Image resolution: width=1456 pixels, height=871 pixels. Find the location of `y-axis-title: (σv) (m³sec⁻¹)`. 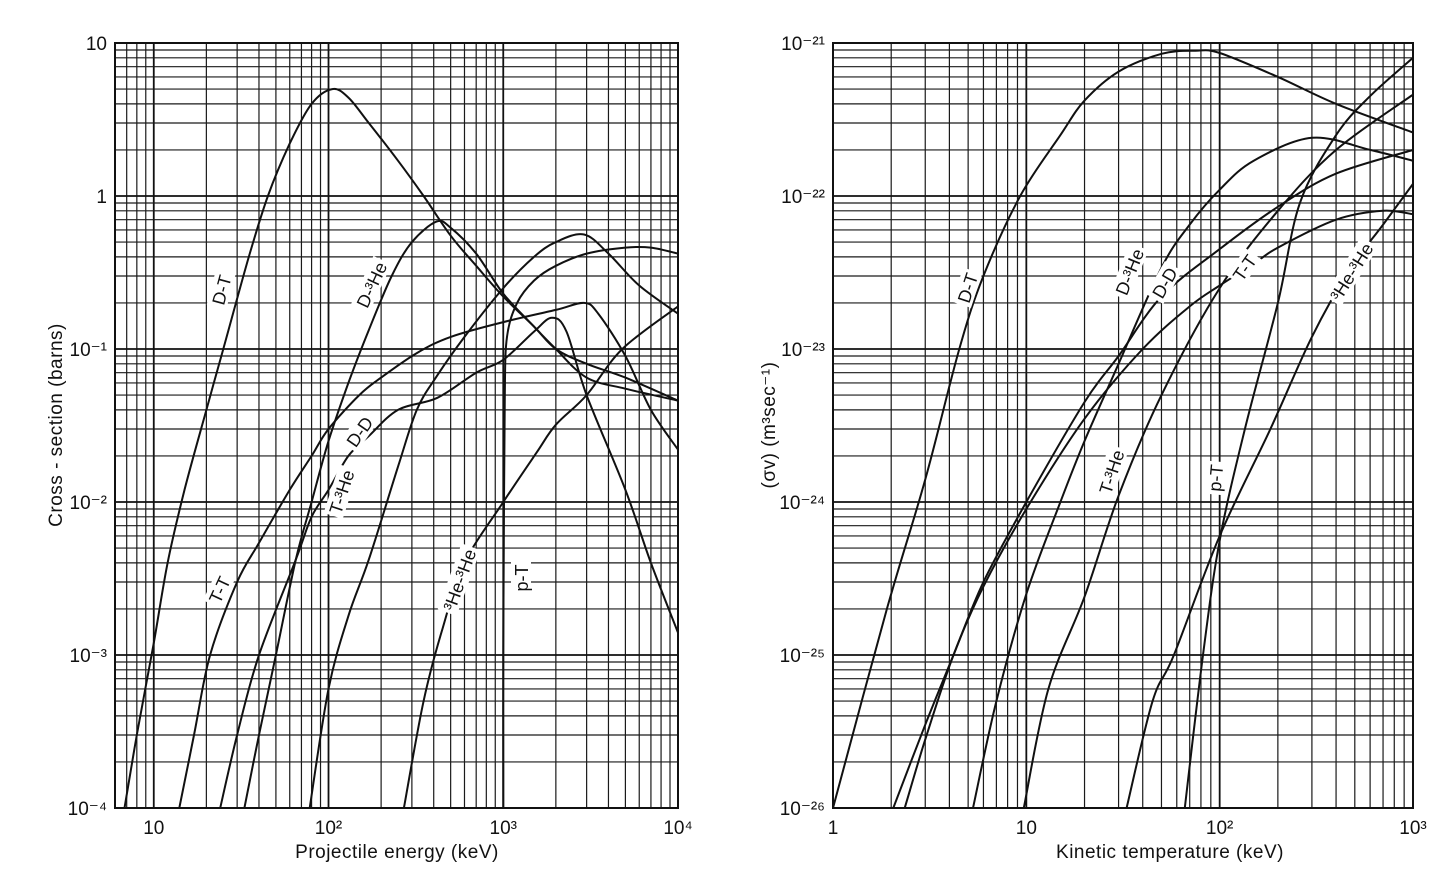

y-axis-title: (σv) (m³sec⁻¹) is located at coordinates (769, 425).